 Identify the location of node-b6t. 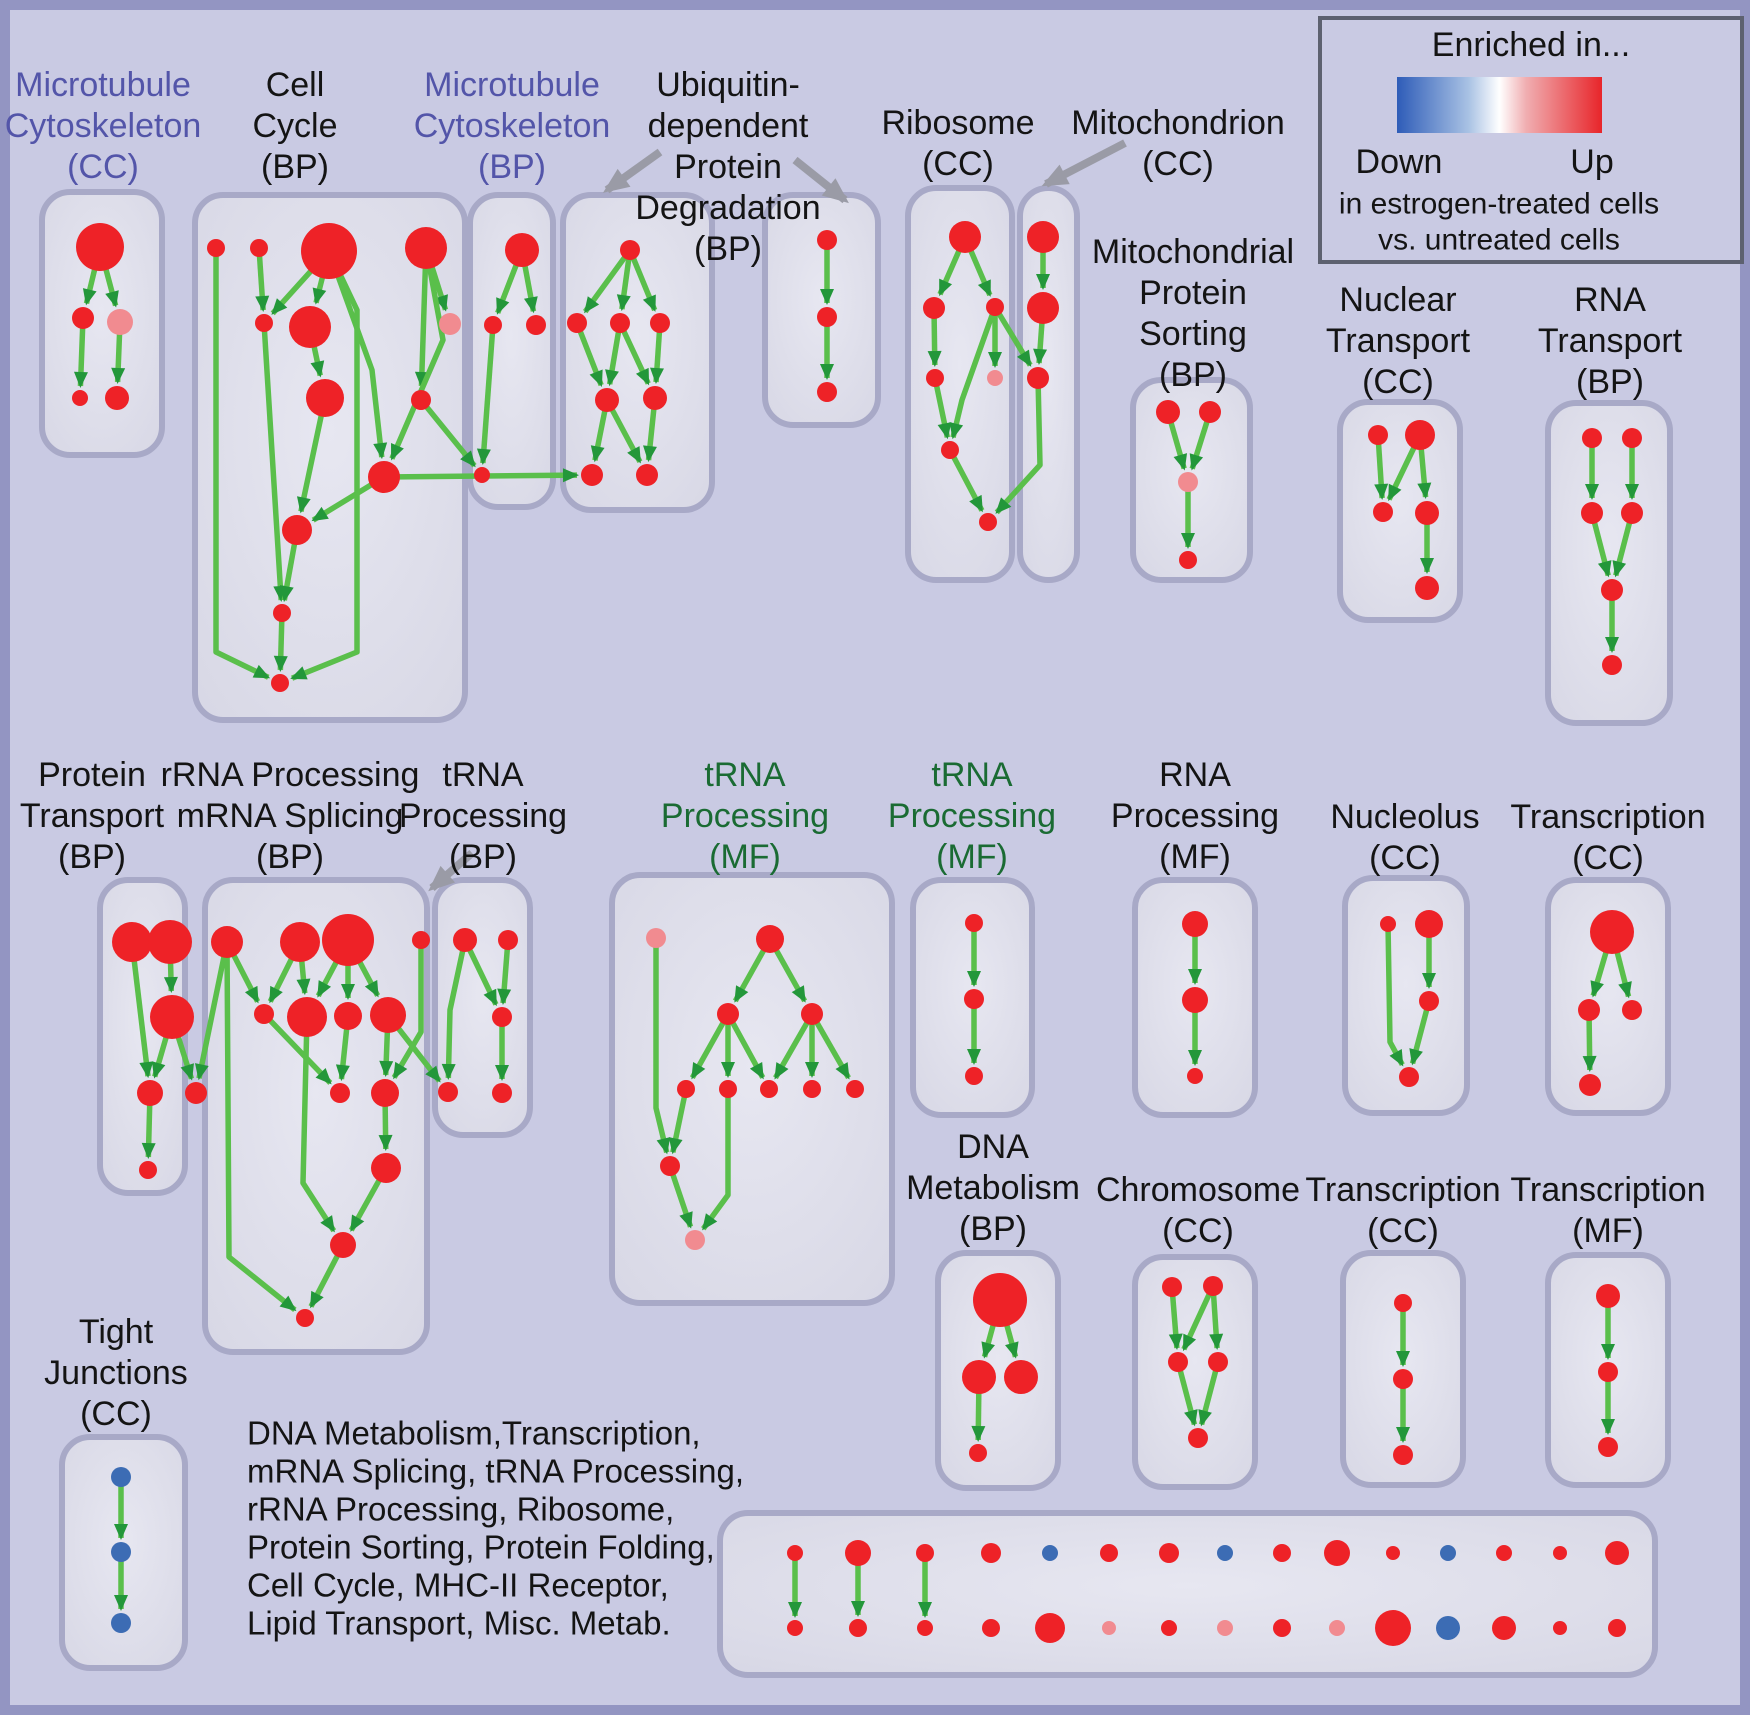
(1109, 1553).